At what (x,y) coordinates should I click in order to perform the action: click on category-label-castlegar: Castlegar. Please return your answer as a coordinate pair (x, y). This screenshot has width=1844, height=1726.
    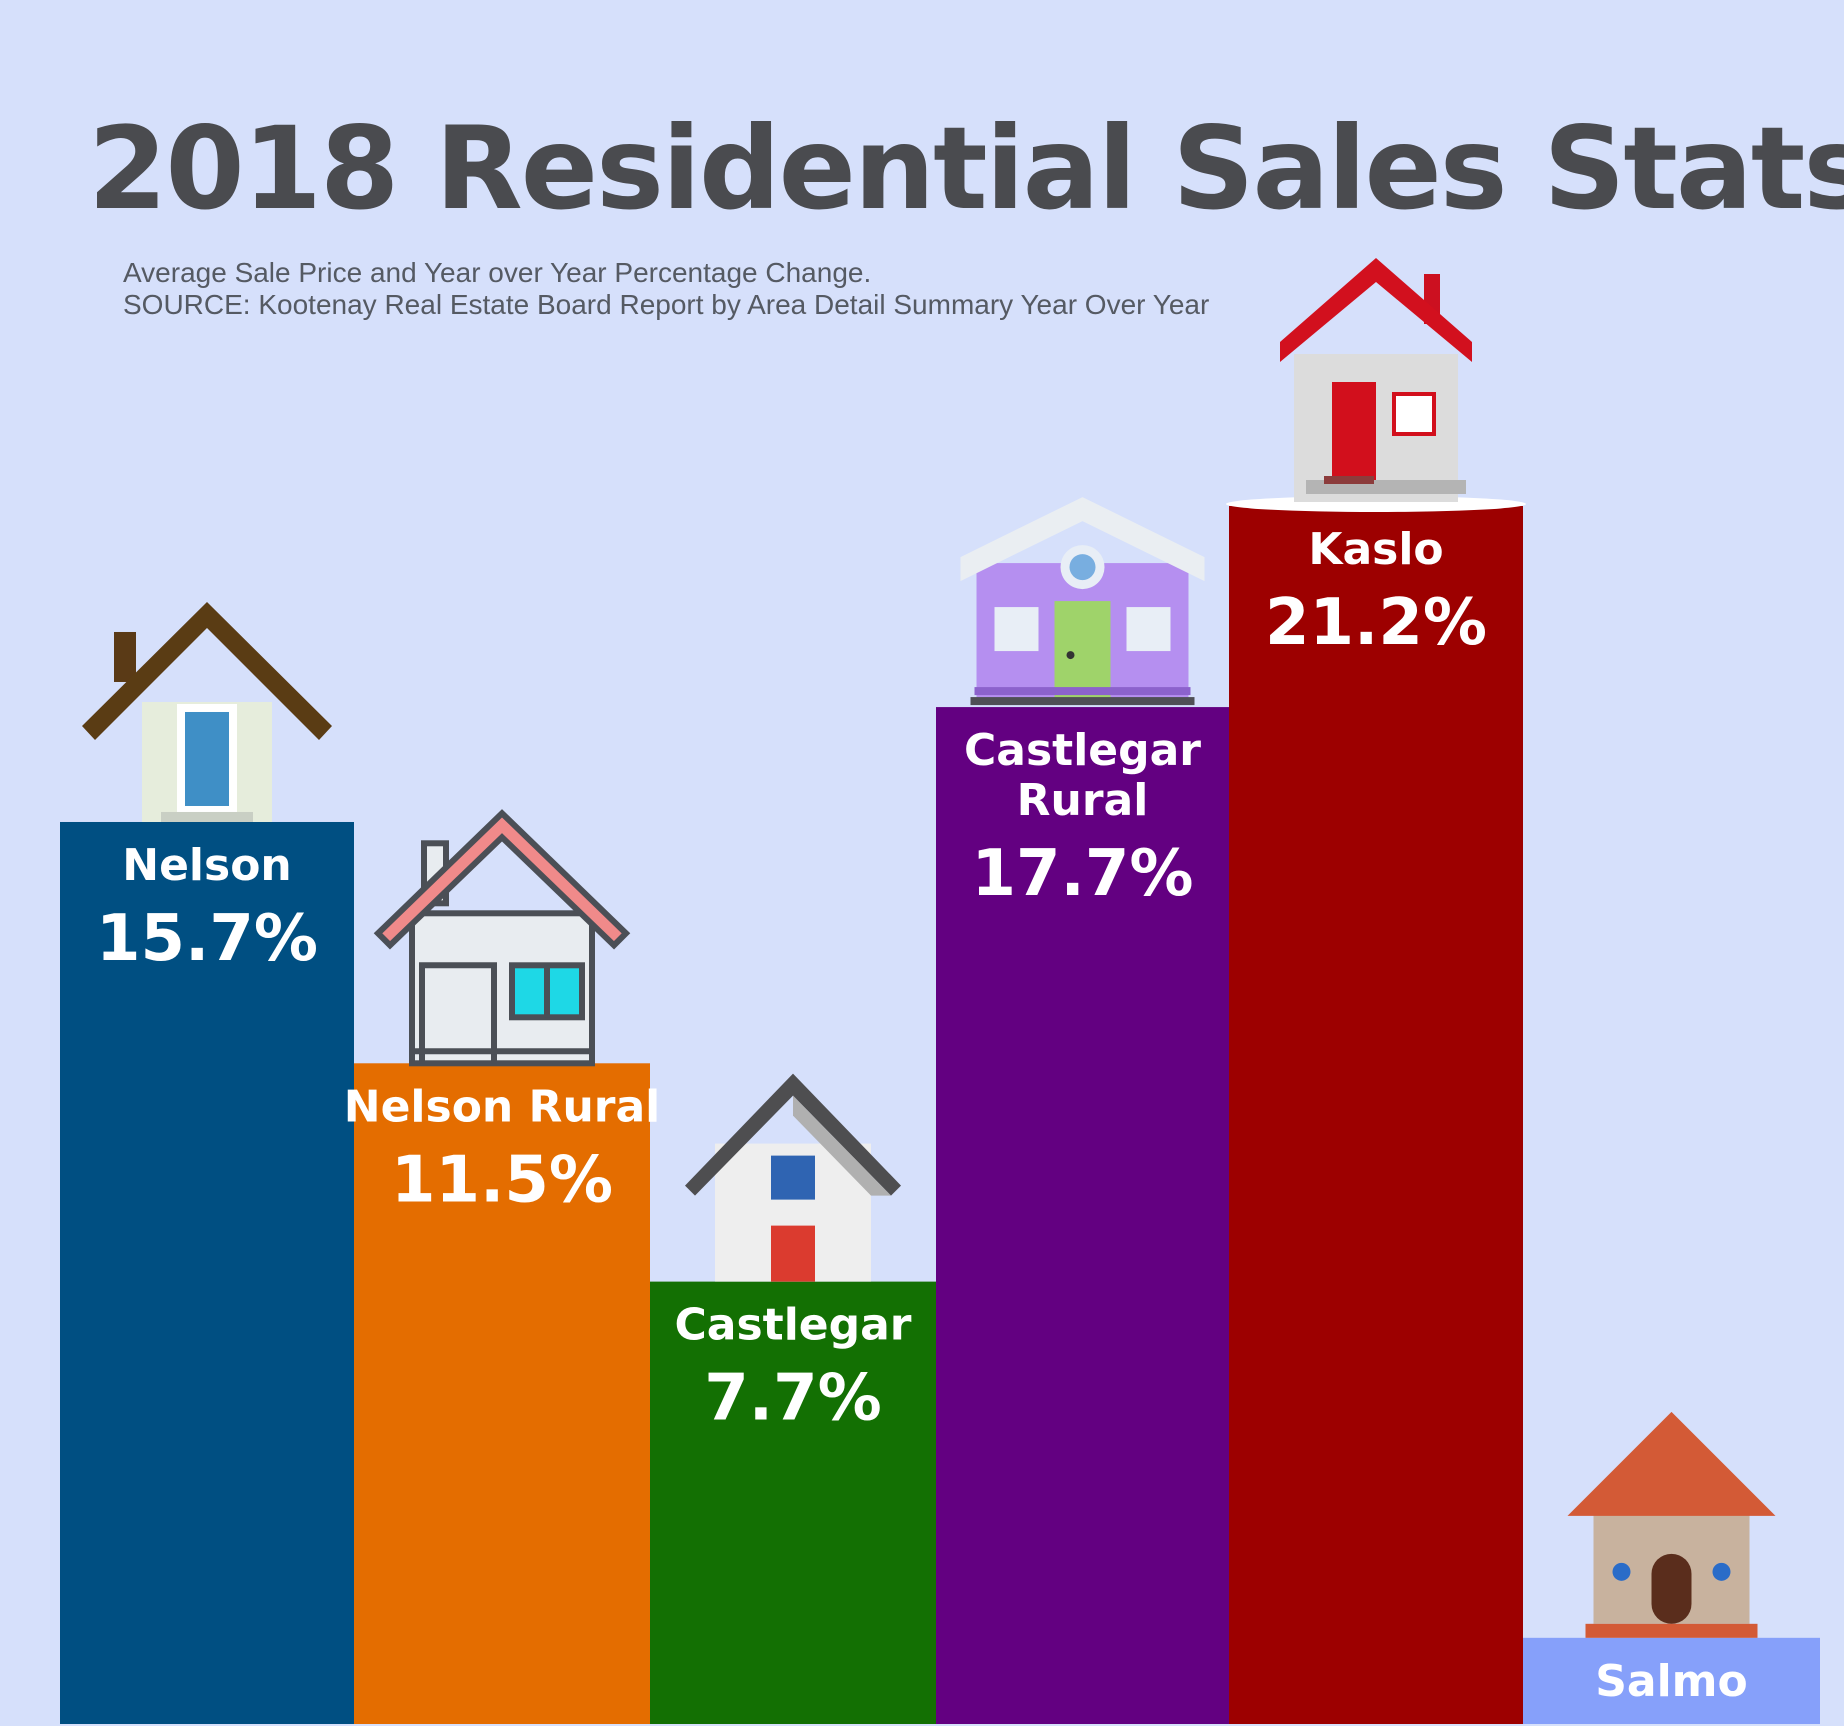
    Looking at the image, I should click on (792, 1325).